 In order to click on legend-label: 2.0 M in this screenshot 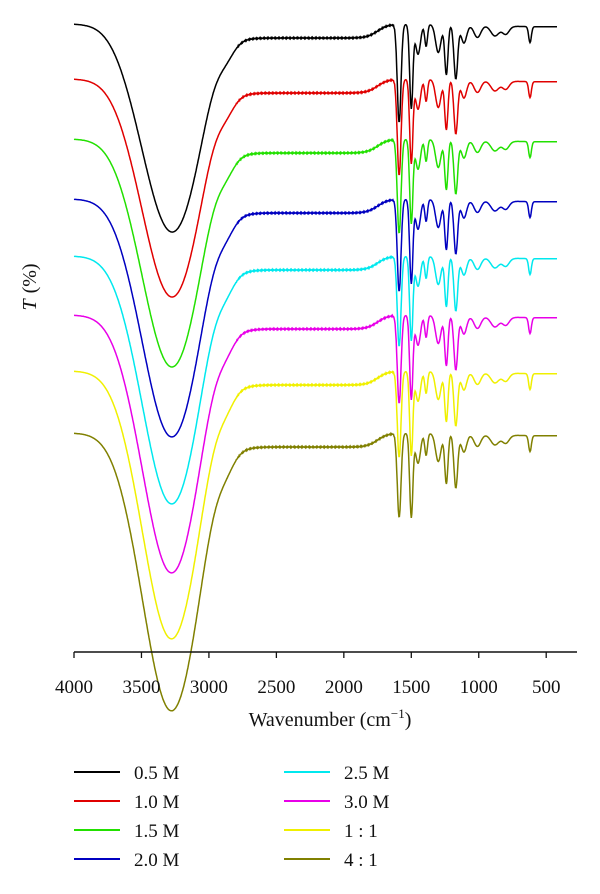, I will do `click(157, 860)`.